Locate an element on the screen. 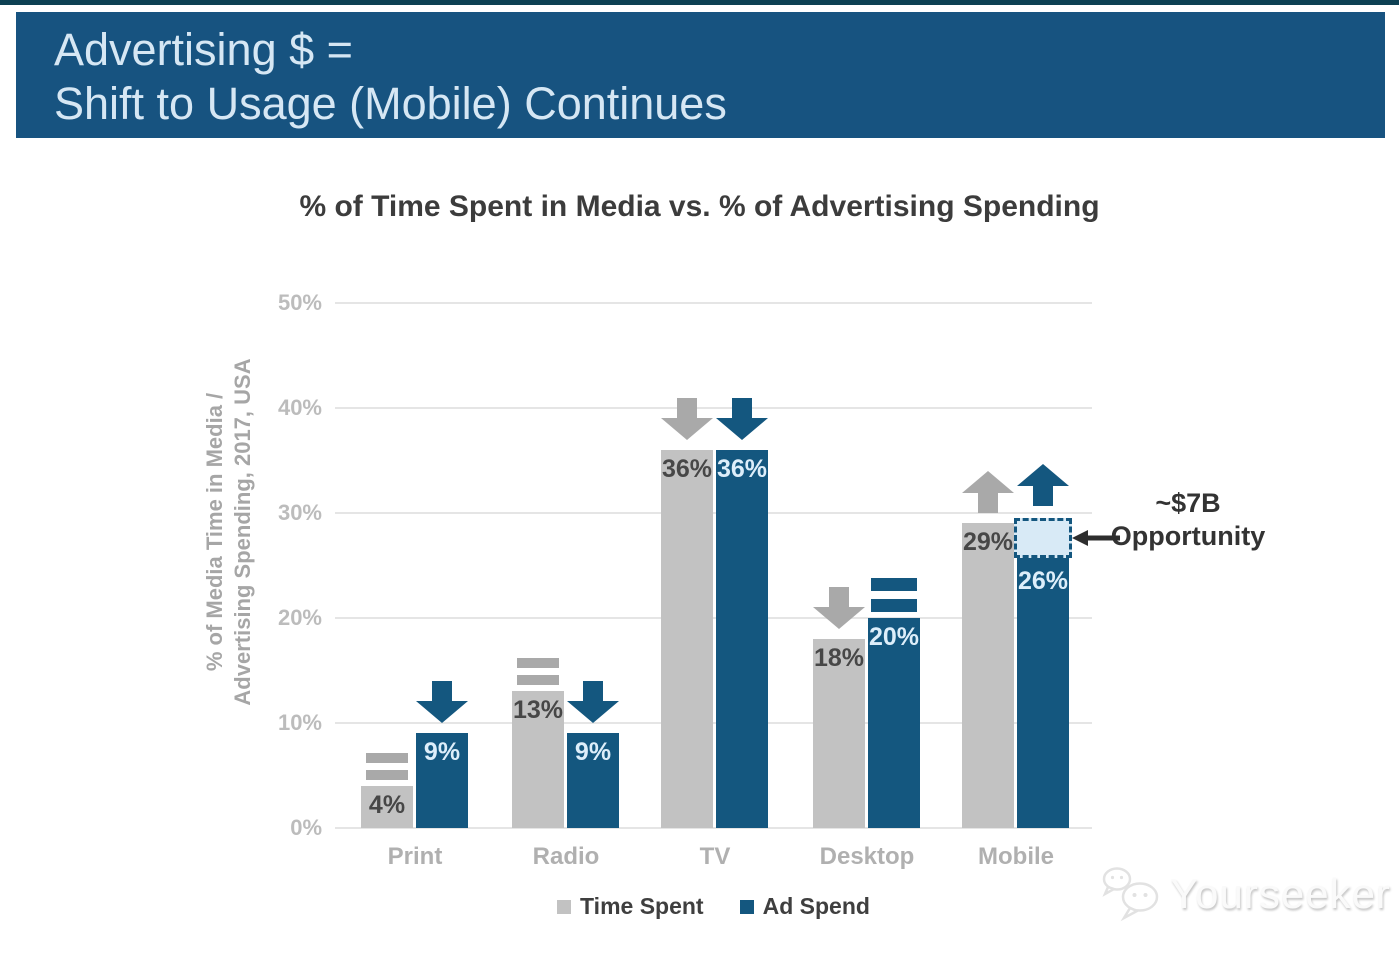  equal-sign-icon-print-time-spent is located at coordinates (387, 766).